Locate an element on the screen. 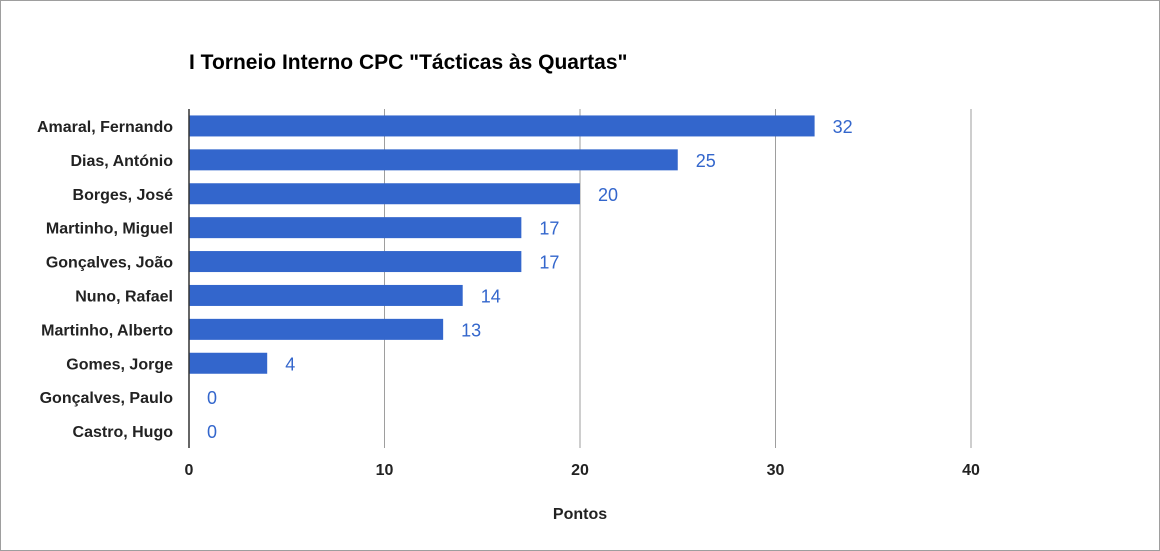 The height and width of the screenshot is (551, 1160). x-tick-labels: 0 10 20 30 40 is located at coordinates (582, 470).